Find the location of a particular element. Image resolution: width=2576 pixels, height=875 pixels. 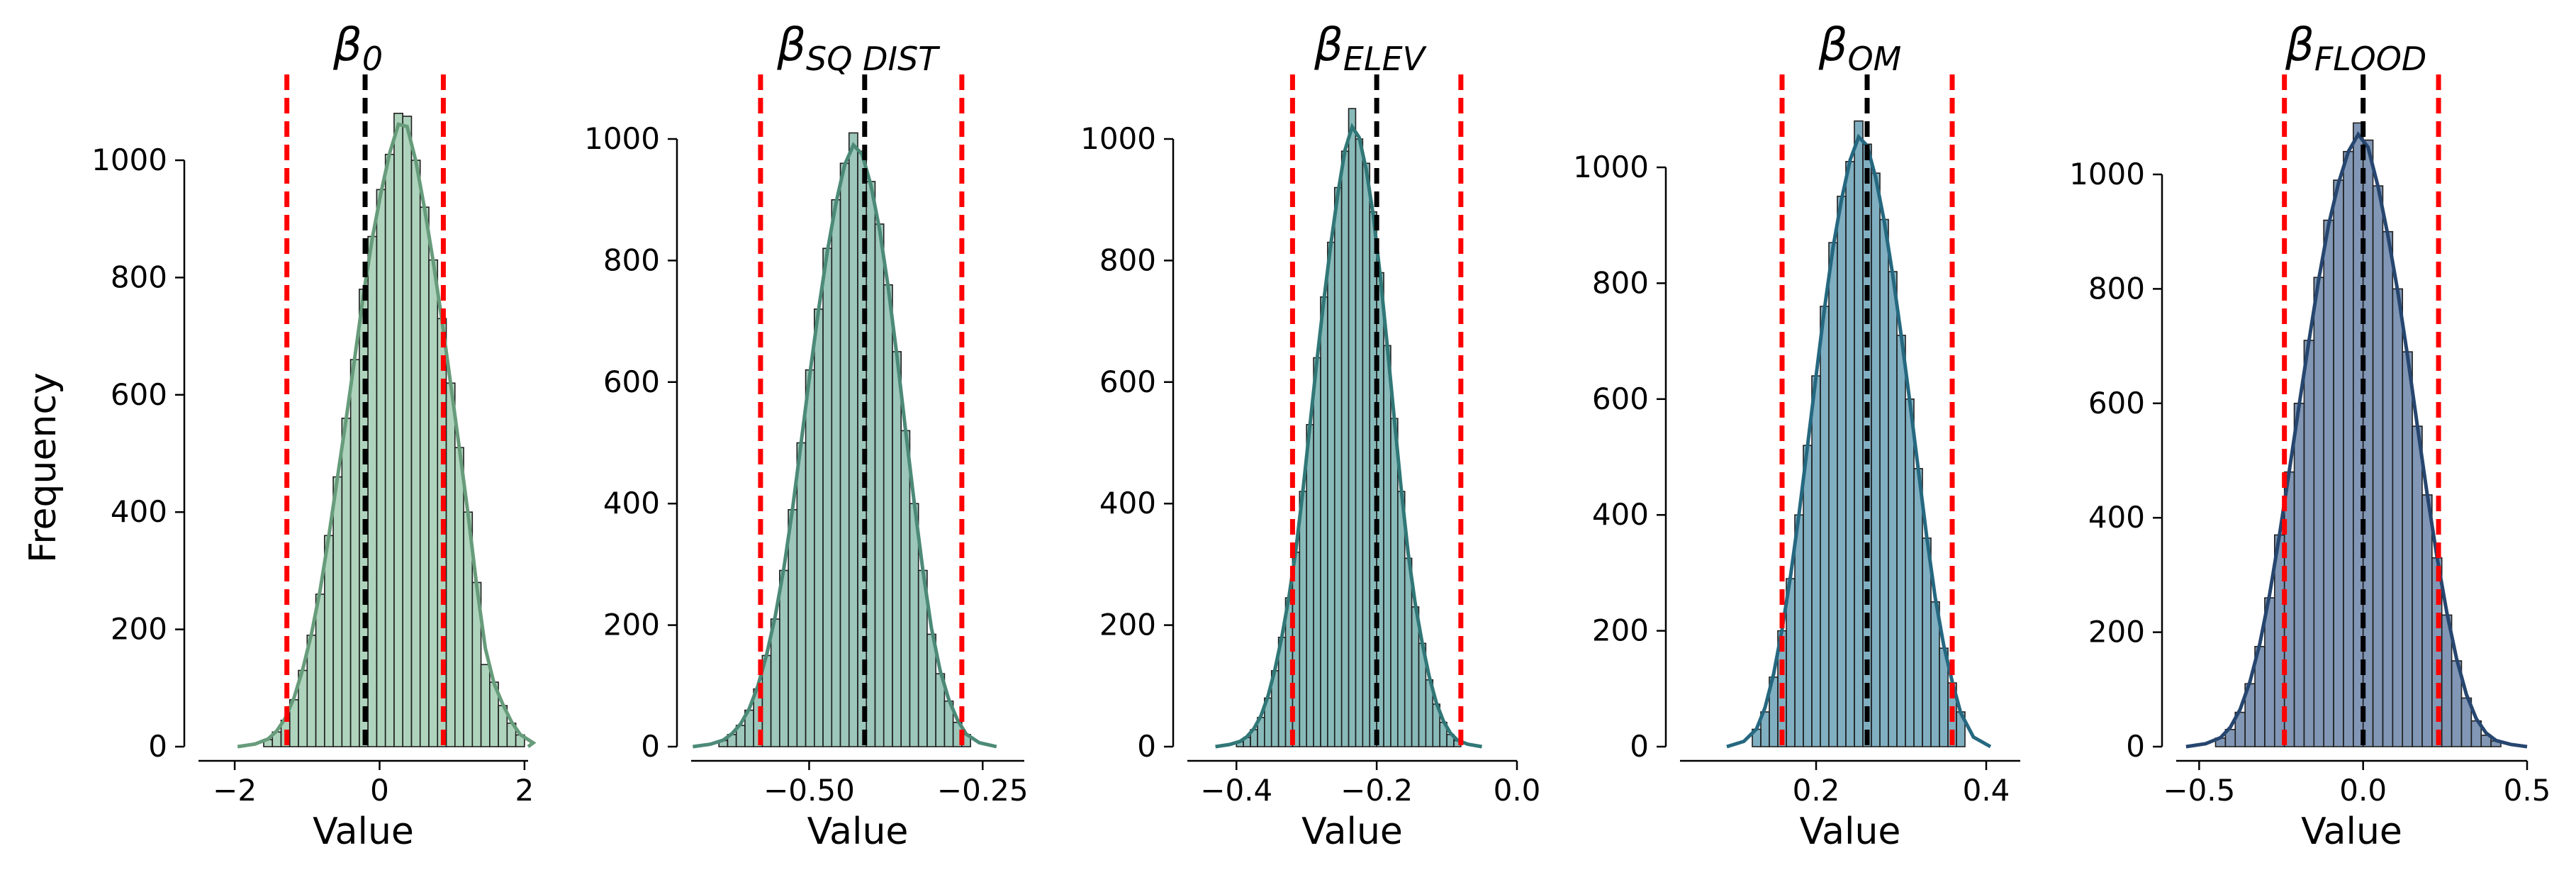

chart-title: βELEV is located at coordinates (1371, 49).